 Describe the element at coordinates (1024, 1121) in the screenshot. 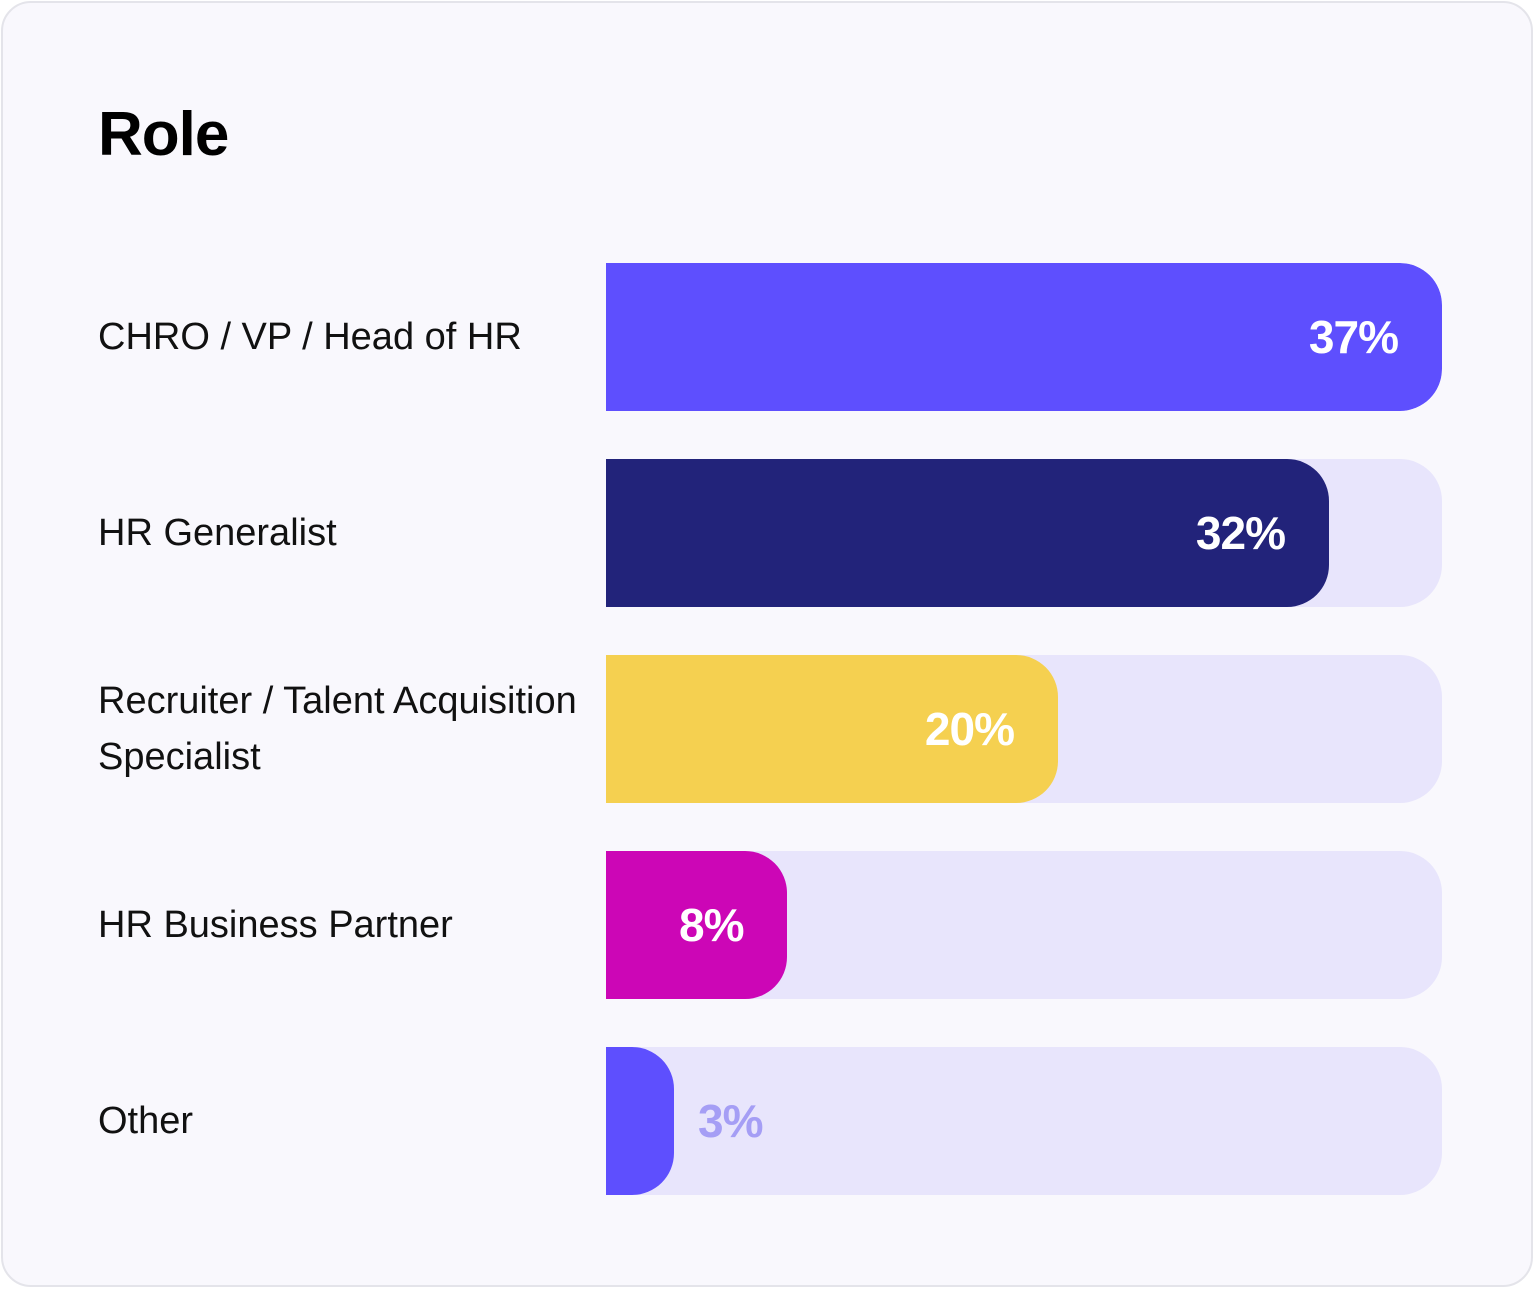

I see `bar-track: 3%` at that location.